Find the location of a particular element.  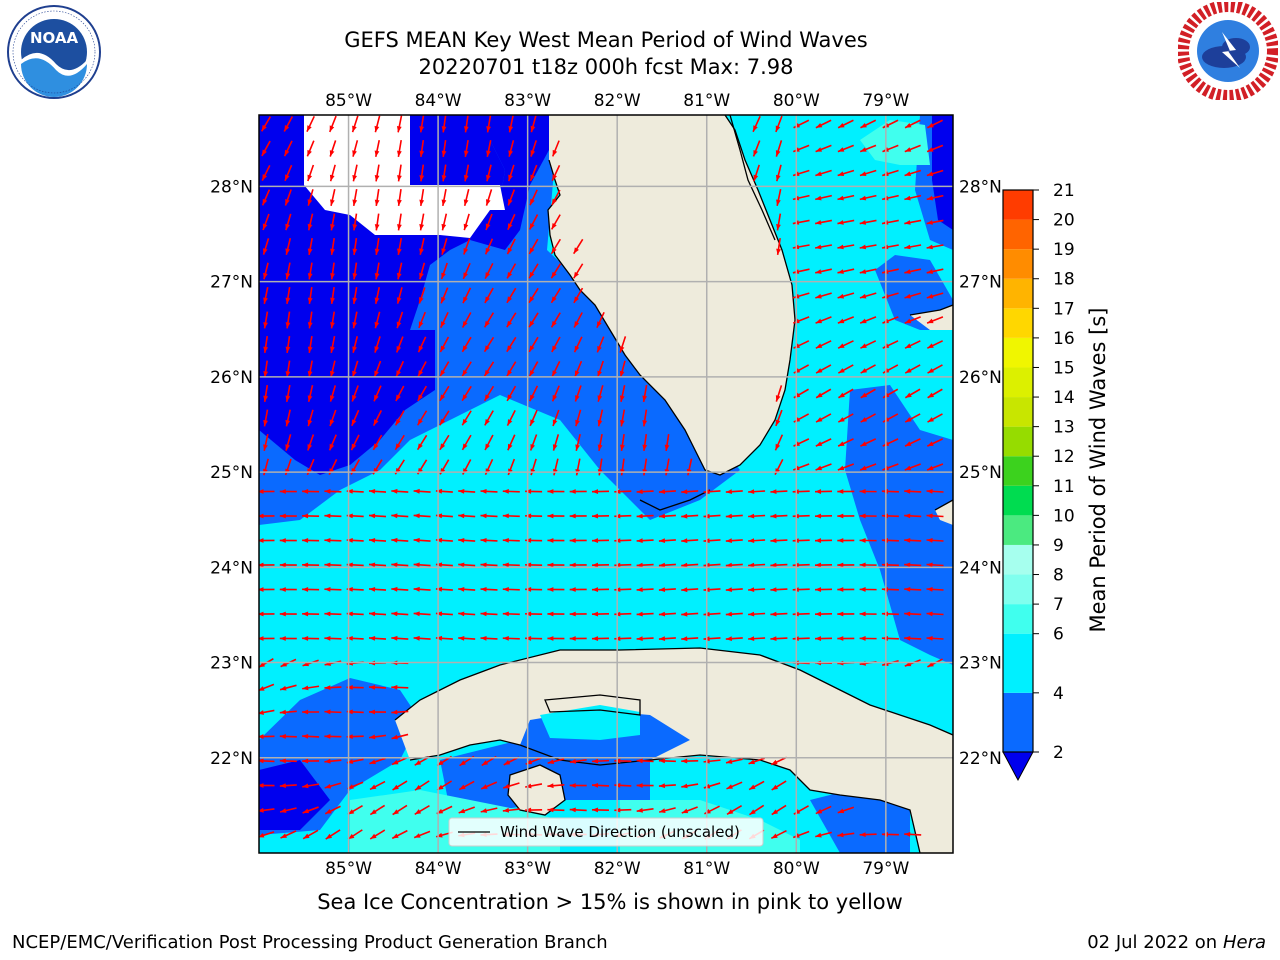

lon-label-bottom: 79°W is located at coordinates (885, 869).